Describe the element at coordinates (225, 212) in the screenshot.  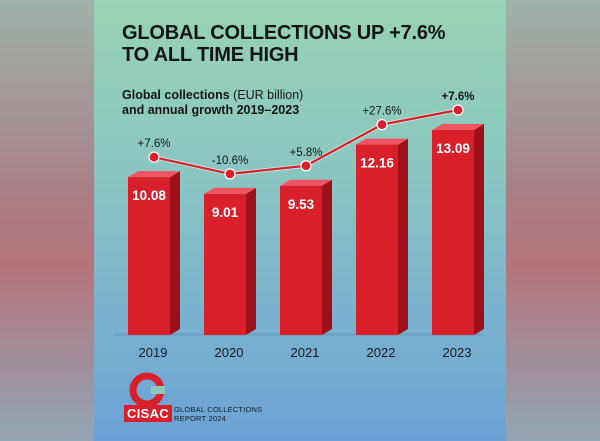
I see `bar-value-label-2020: 9.01` at that location.